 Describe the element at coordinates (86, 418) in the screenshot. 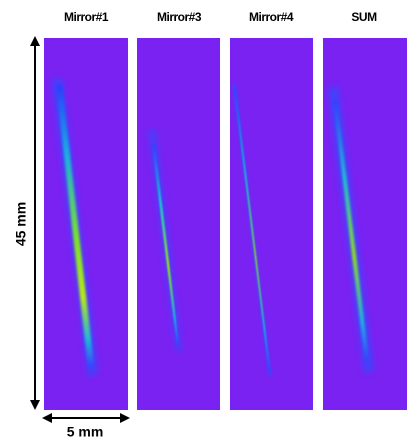

I see `width-scale` at that location.